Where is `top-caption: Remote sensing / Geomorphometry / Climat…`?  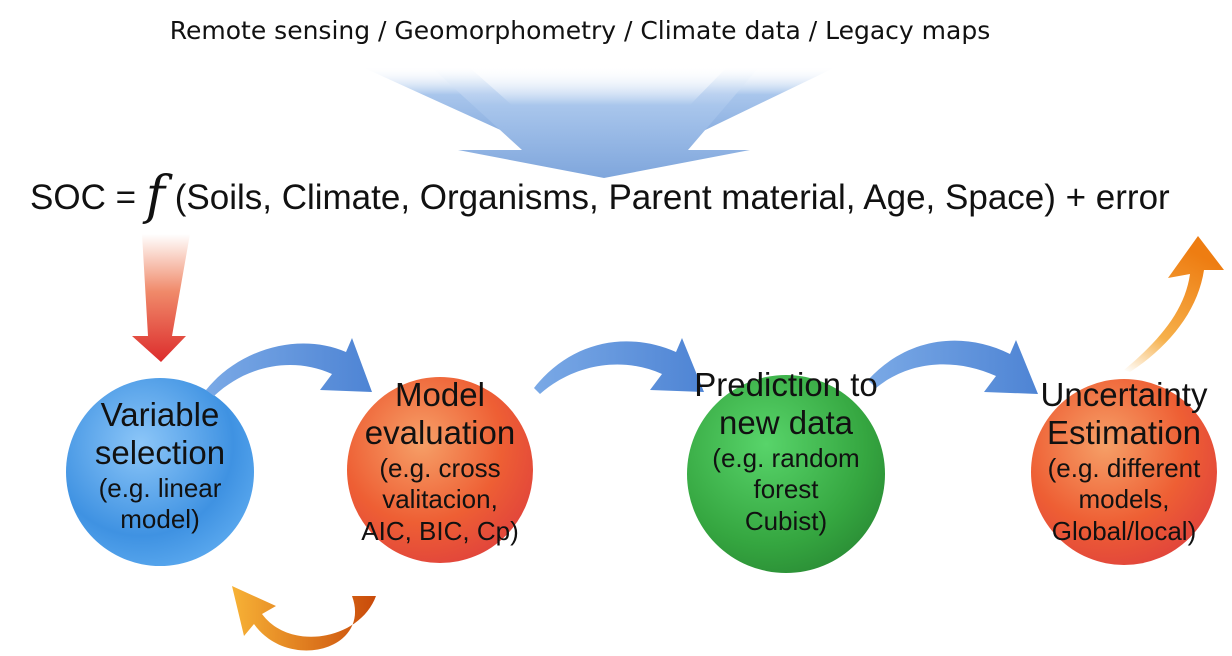 top-caption: Remote sensing / Geomorphometry / Climat… is located at coordinates (580, 30).